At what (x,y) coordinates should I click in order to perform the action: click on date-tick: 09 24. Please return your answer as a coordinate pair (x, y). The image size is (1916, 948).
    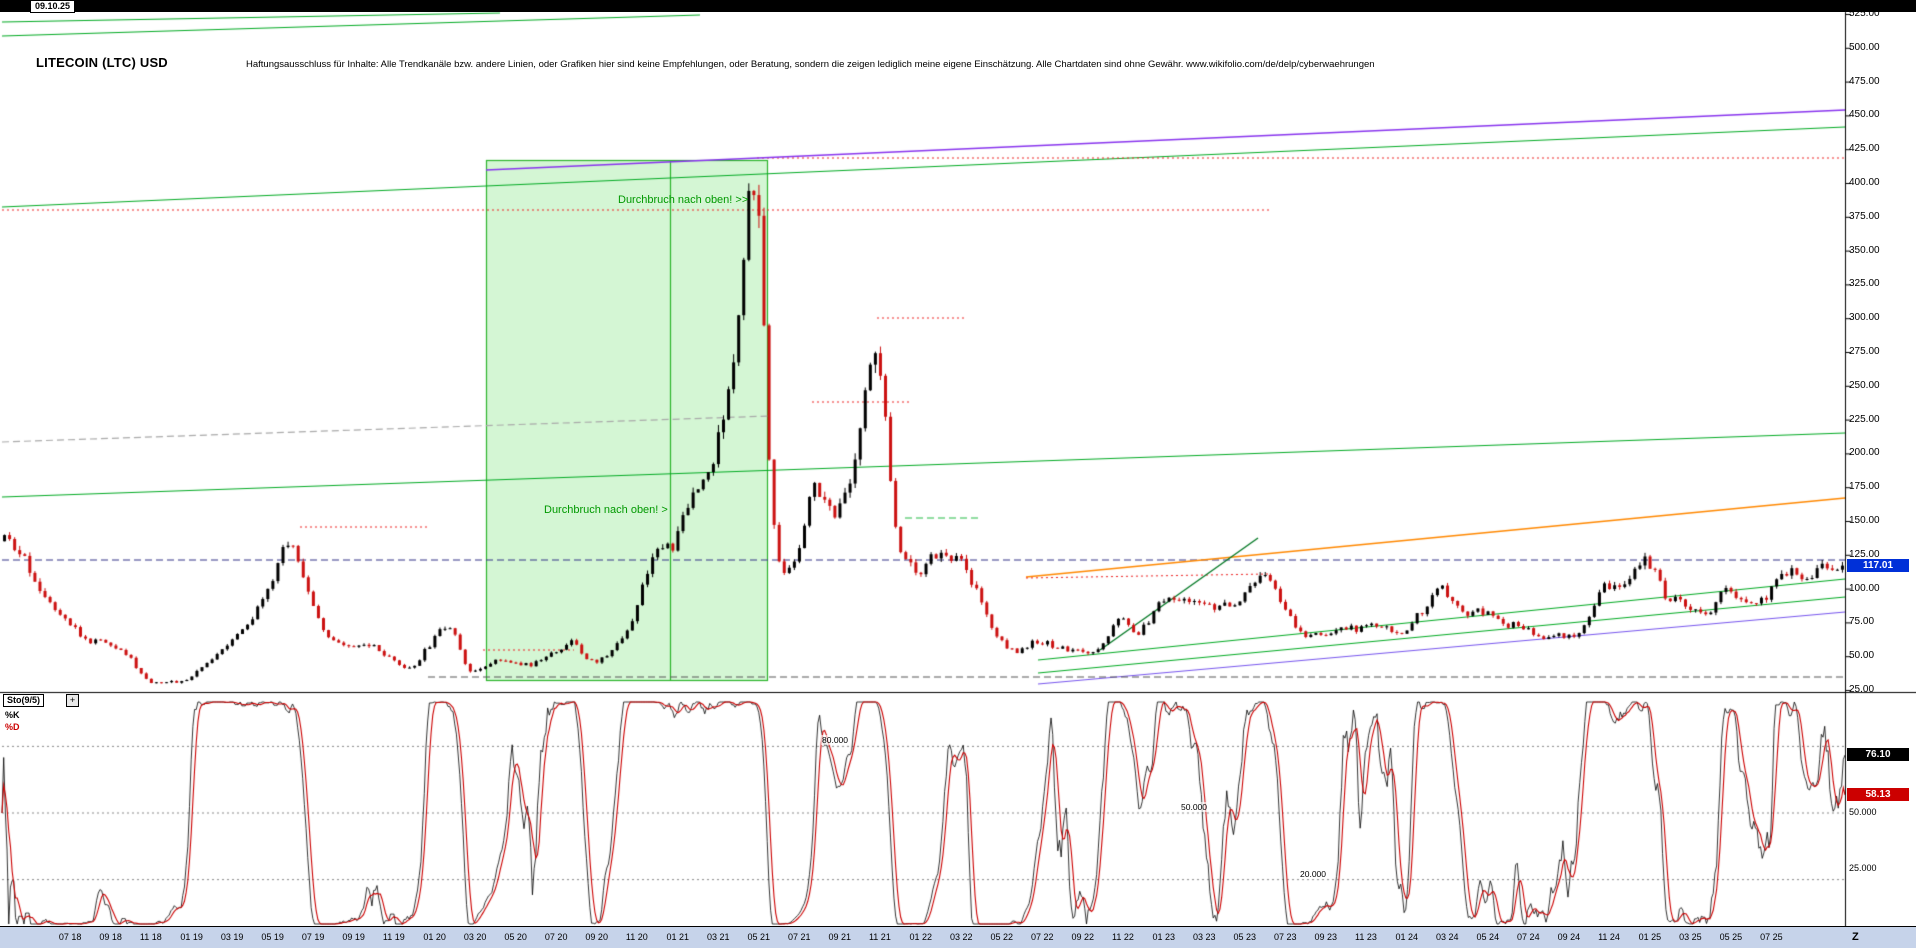
    Looking at the image, I should click on (1569, 937).